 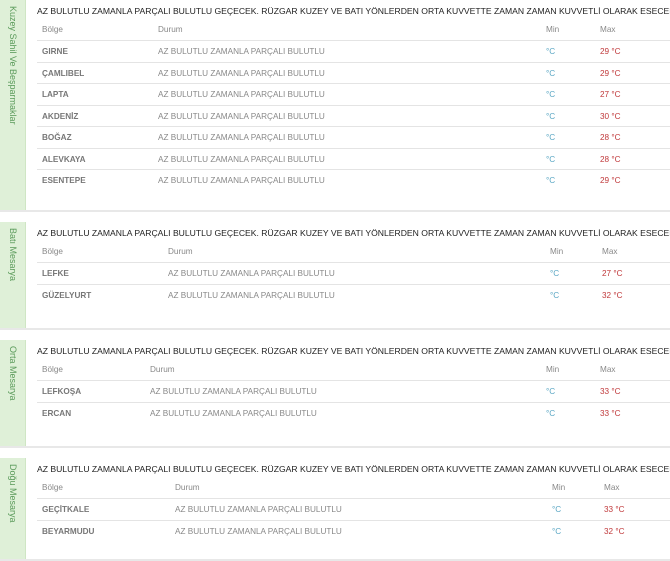 What do you see at coordinates (55, 94) in the screenshot?
I see `region-name: LAPTA` at bounding box center [55, 94].